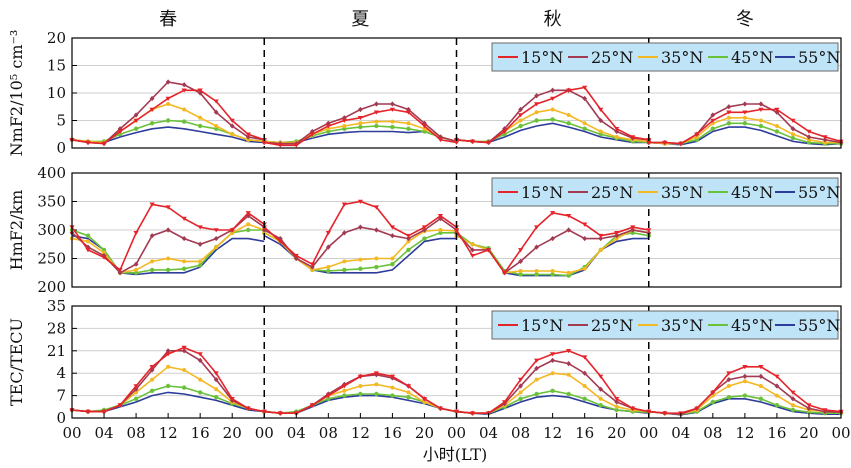 The height and width of the screenshot is (468, 851). I want to click on x-tick-label: 20, so click(232, 433).